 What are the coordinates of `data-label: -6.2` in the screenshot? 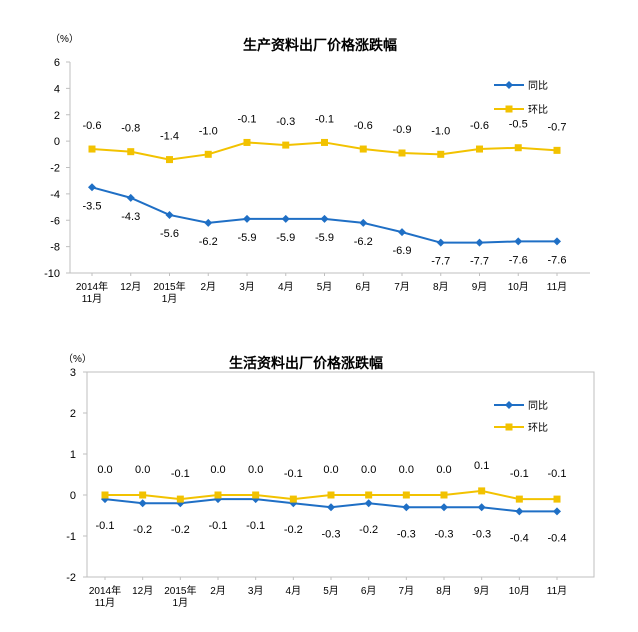 It's located at (208, 242).